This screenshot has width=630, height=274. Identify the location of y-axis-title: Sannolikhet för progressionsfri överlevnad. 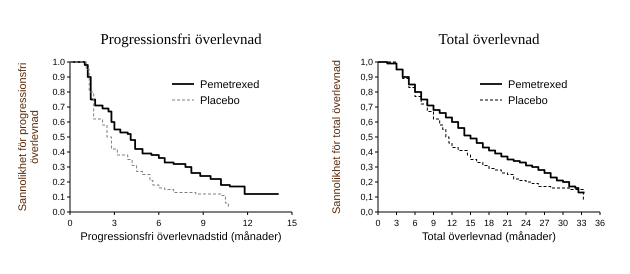
(29, 137).